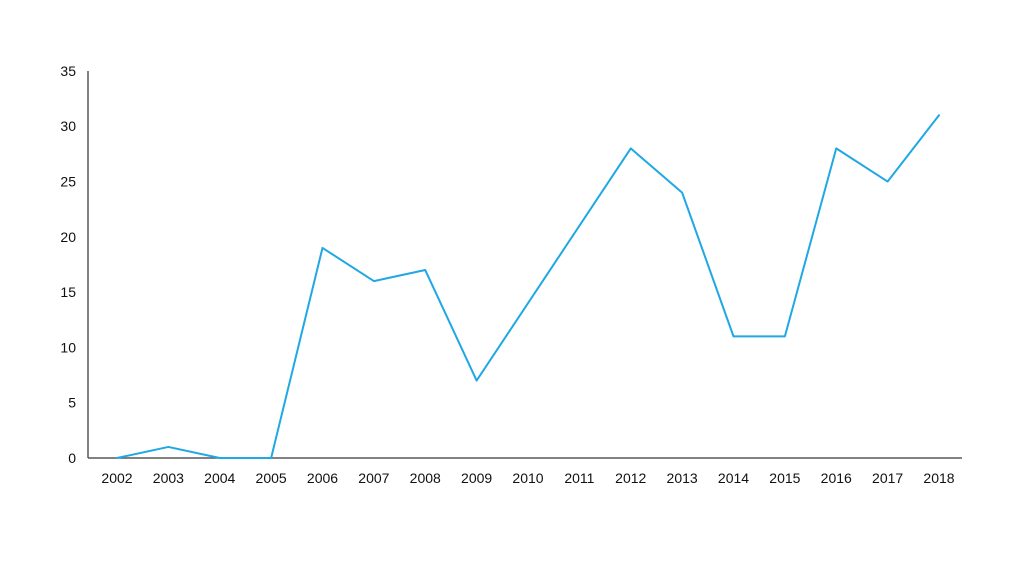 This screenshot has width=1024, height=582. I want to click on x-tick-label: 2007, so click(373, 478).